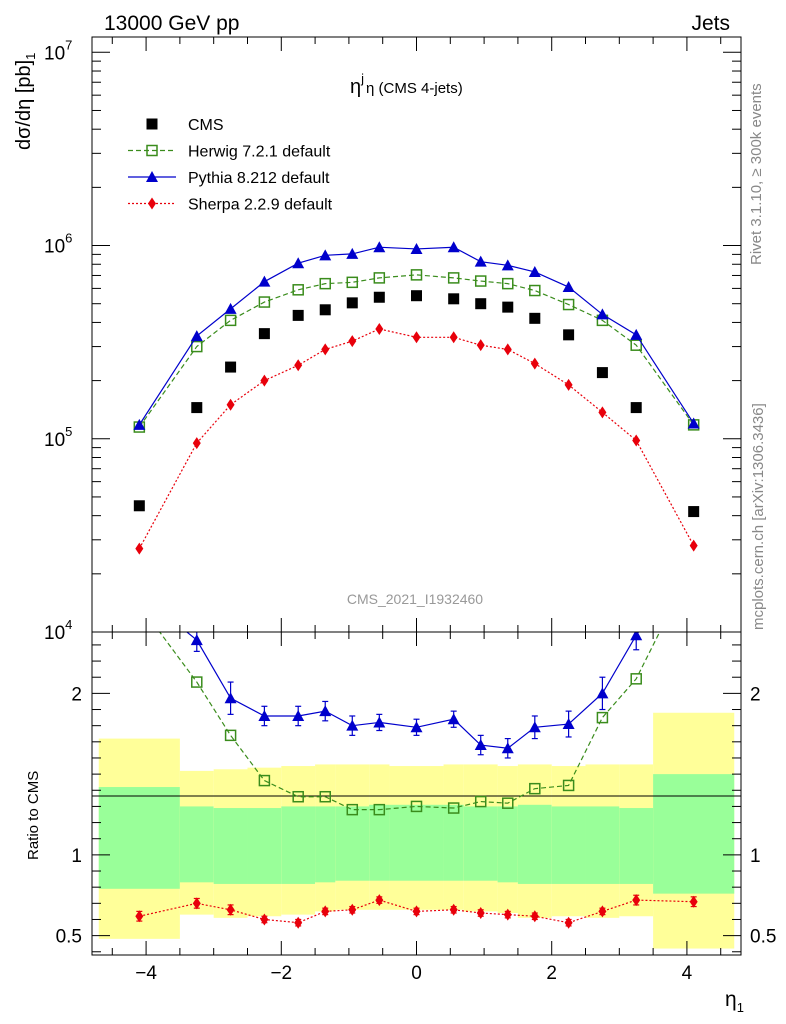 This screenshot has height=1024, width=786. Describe the element at coordinates (406, 84) in the screenshot. I see `chart-title: ηjη (CMS 4-jets)` at that location.